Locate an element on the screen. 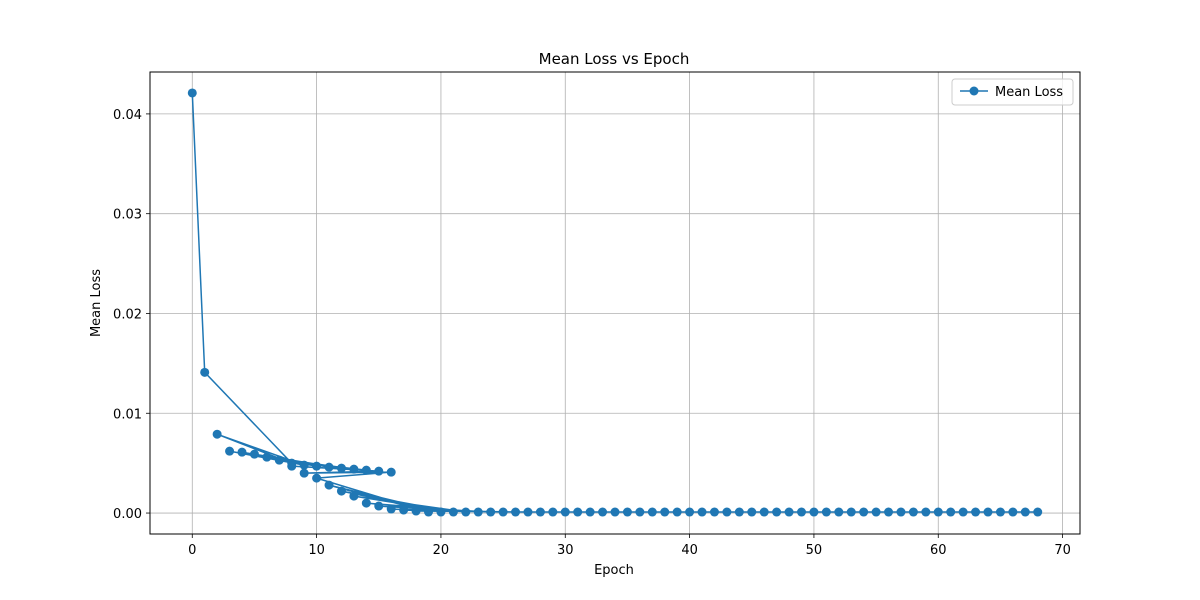  x-axis: 0 10 20 30 40 50 60 70 is located at coordinates (629, 546).